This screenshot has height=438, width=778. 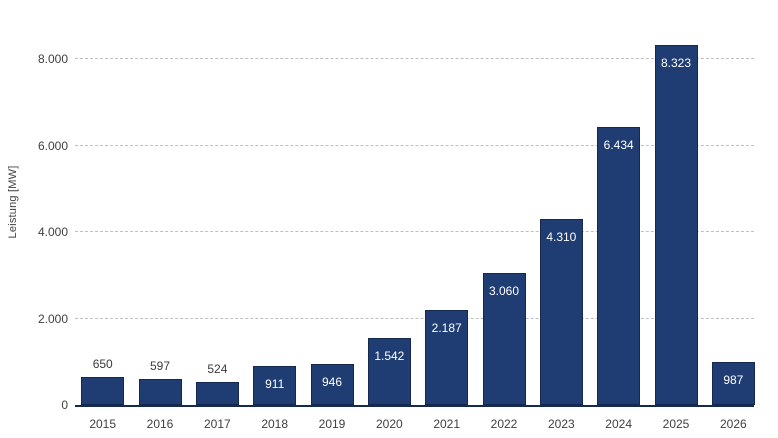 What do you see at coordinates (64, 405) in the screenshot?
I see `y-tick-label: 0` at bounding box center [64, 405].